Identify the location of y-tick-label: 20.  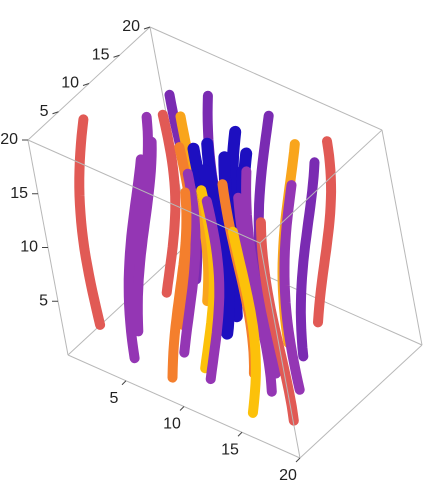
(131, 26).